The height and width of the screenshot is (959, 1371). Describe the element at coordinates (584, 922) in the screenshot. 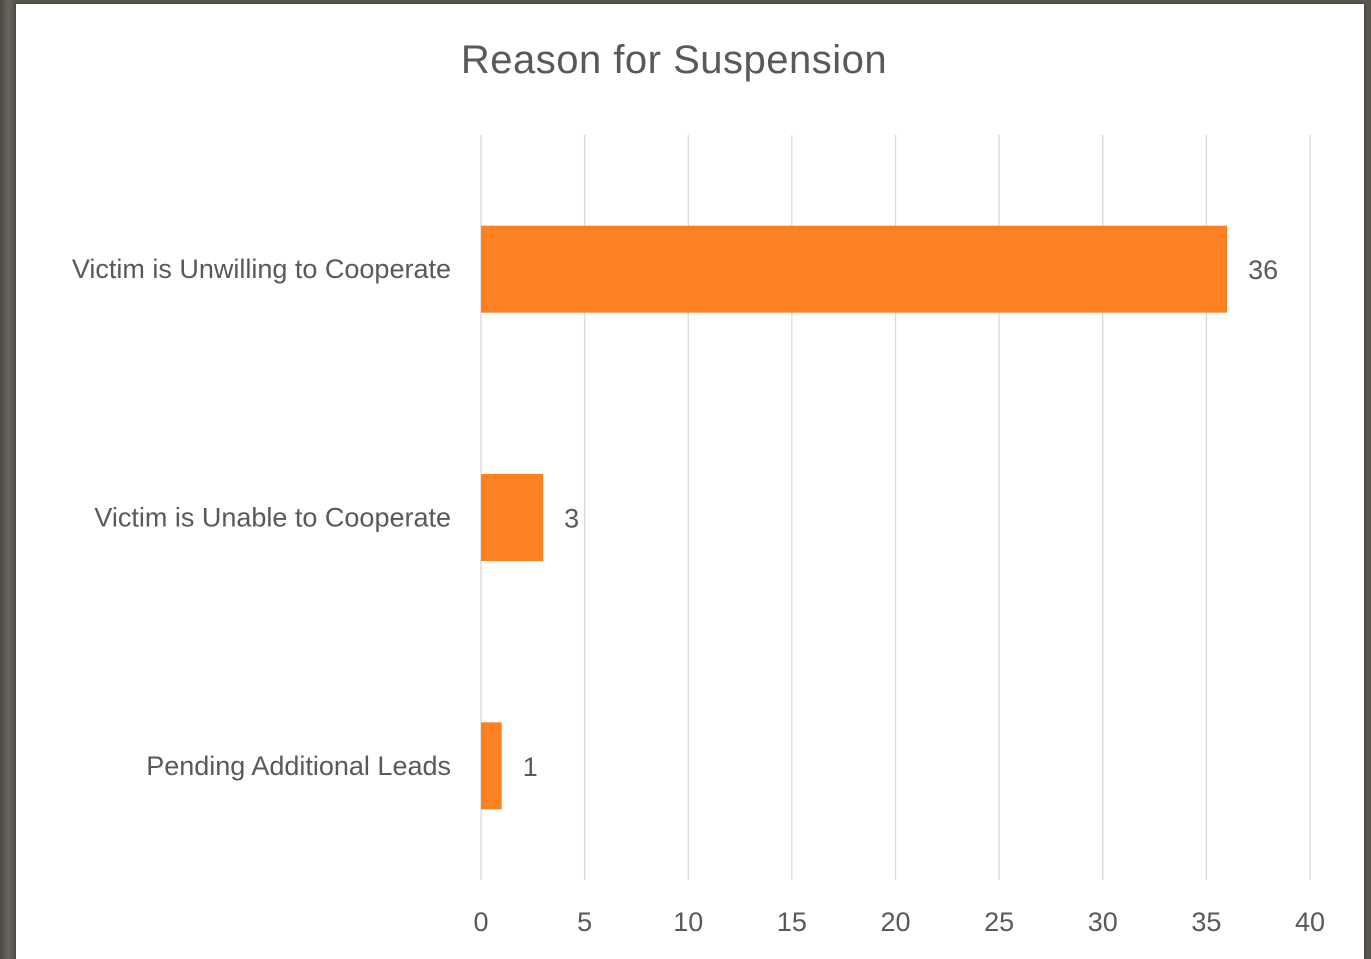

I see `x-tick-label: 5` at that location.